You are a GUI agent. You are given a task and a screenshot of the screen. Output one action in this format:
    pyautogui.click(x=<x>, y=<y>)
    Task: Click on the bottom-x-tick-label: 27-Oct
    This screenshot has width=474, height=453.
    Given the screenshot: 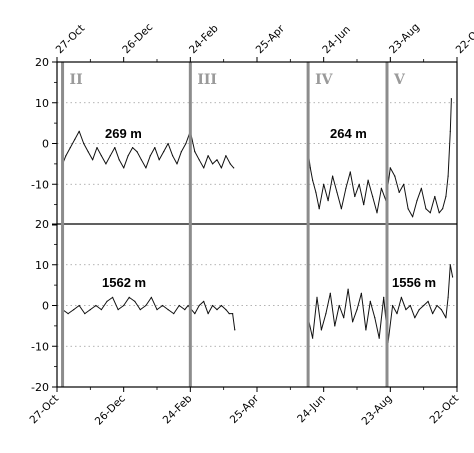 What is the action you would take?
    pyautogui.click(x=44, y=410)
    